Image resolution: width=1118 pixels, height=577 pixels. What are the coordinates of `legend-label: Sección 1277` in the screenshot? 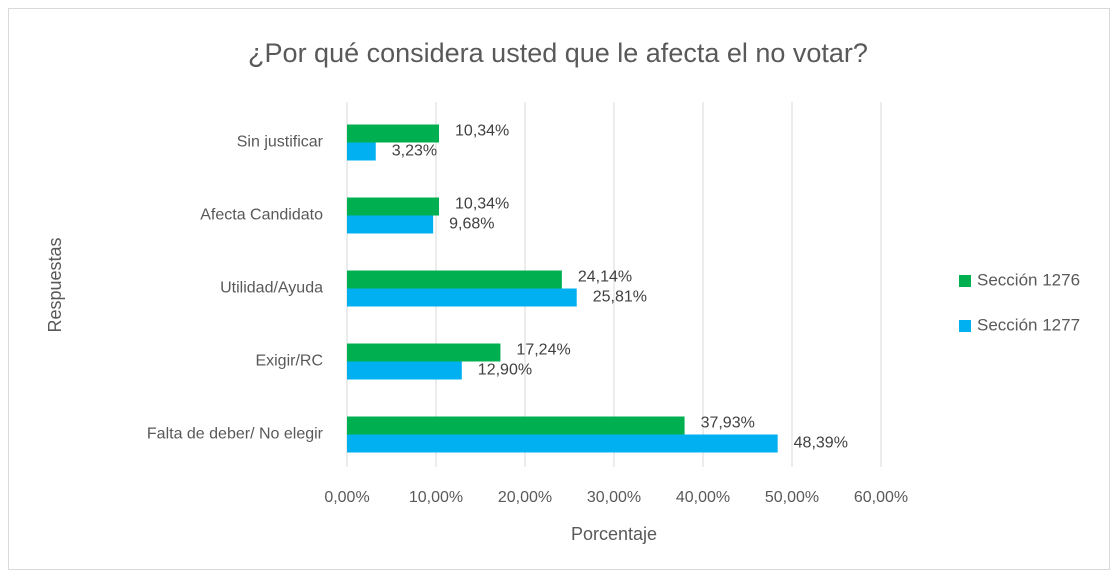 It's located at (1028, 324).